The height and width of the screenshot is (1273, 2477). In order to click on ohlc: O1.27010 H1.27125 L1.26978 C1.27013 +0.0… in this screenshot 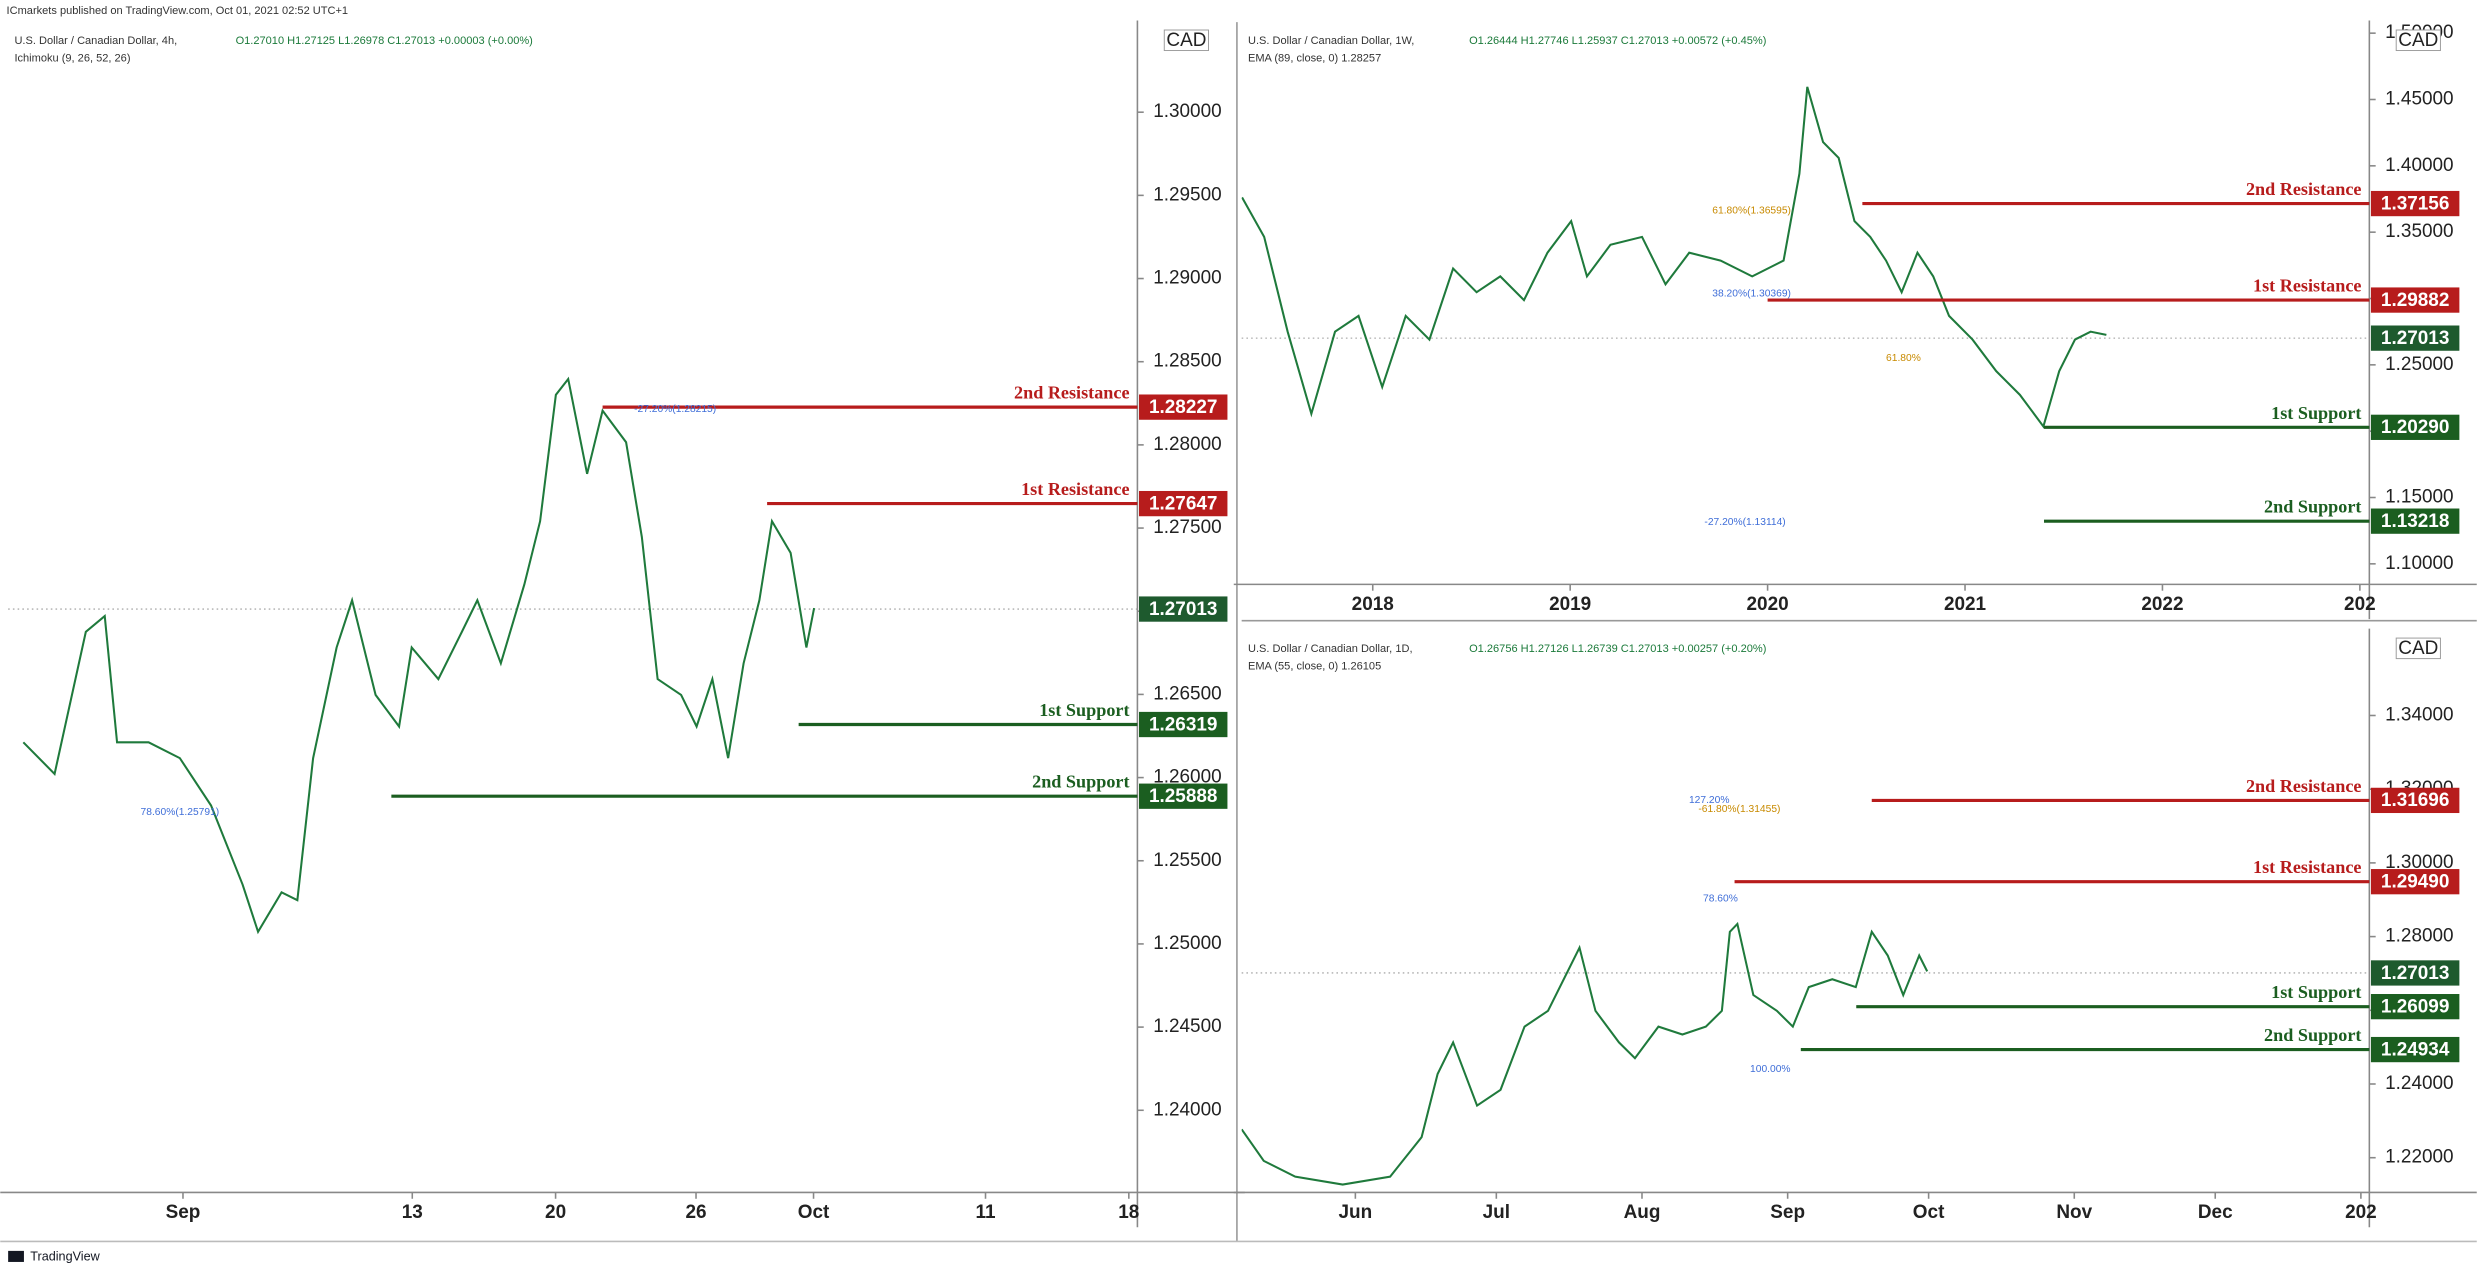, I will do `click(384, 41)`.